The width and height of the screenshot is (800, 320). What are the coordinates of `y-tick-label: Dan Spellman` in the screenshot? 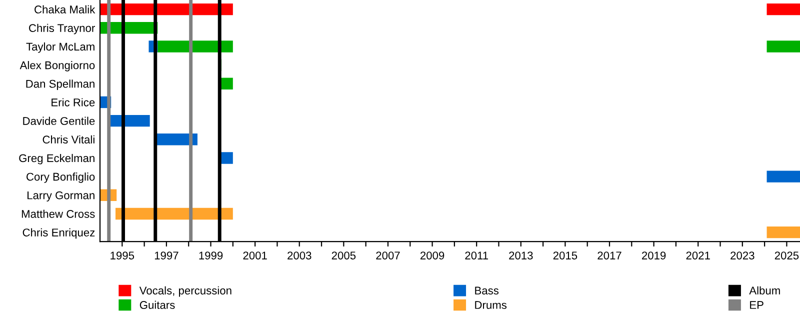 It's located at (60, 85).